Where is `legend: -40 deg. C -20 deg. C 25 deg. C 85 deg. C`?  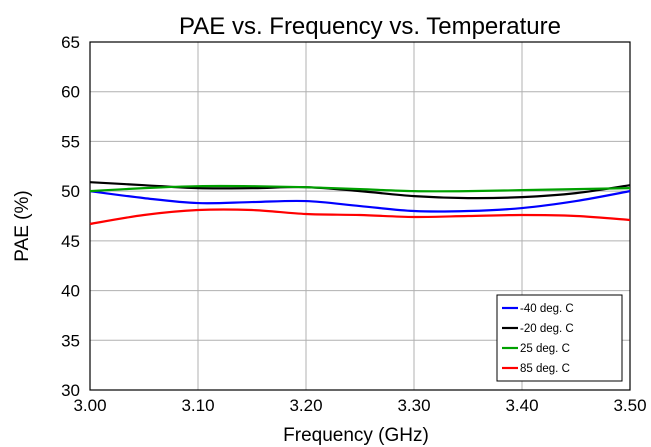 legend: -40 deg. C -20 deg. C 25 deg. C 85 deg. C is located at coordinates (559, 338).